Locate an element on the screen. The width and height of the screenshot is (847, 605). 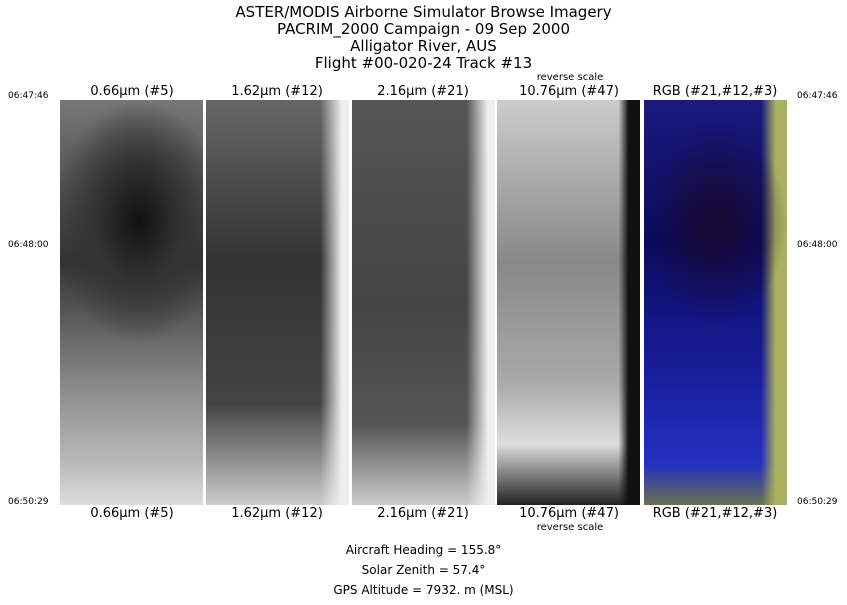
time-mid-left: 06:48:00 is located at coordinates (28, 245).